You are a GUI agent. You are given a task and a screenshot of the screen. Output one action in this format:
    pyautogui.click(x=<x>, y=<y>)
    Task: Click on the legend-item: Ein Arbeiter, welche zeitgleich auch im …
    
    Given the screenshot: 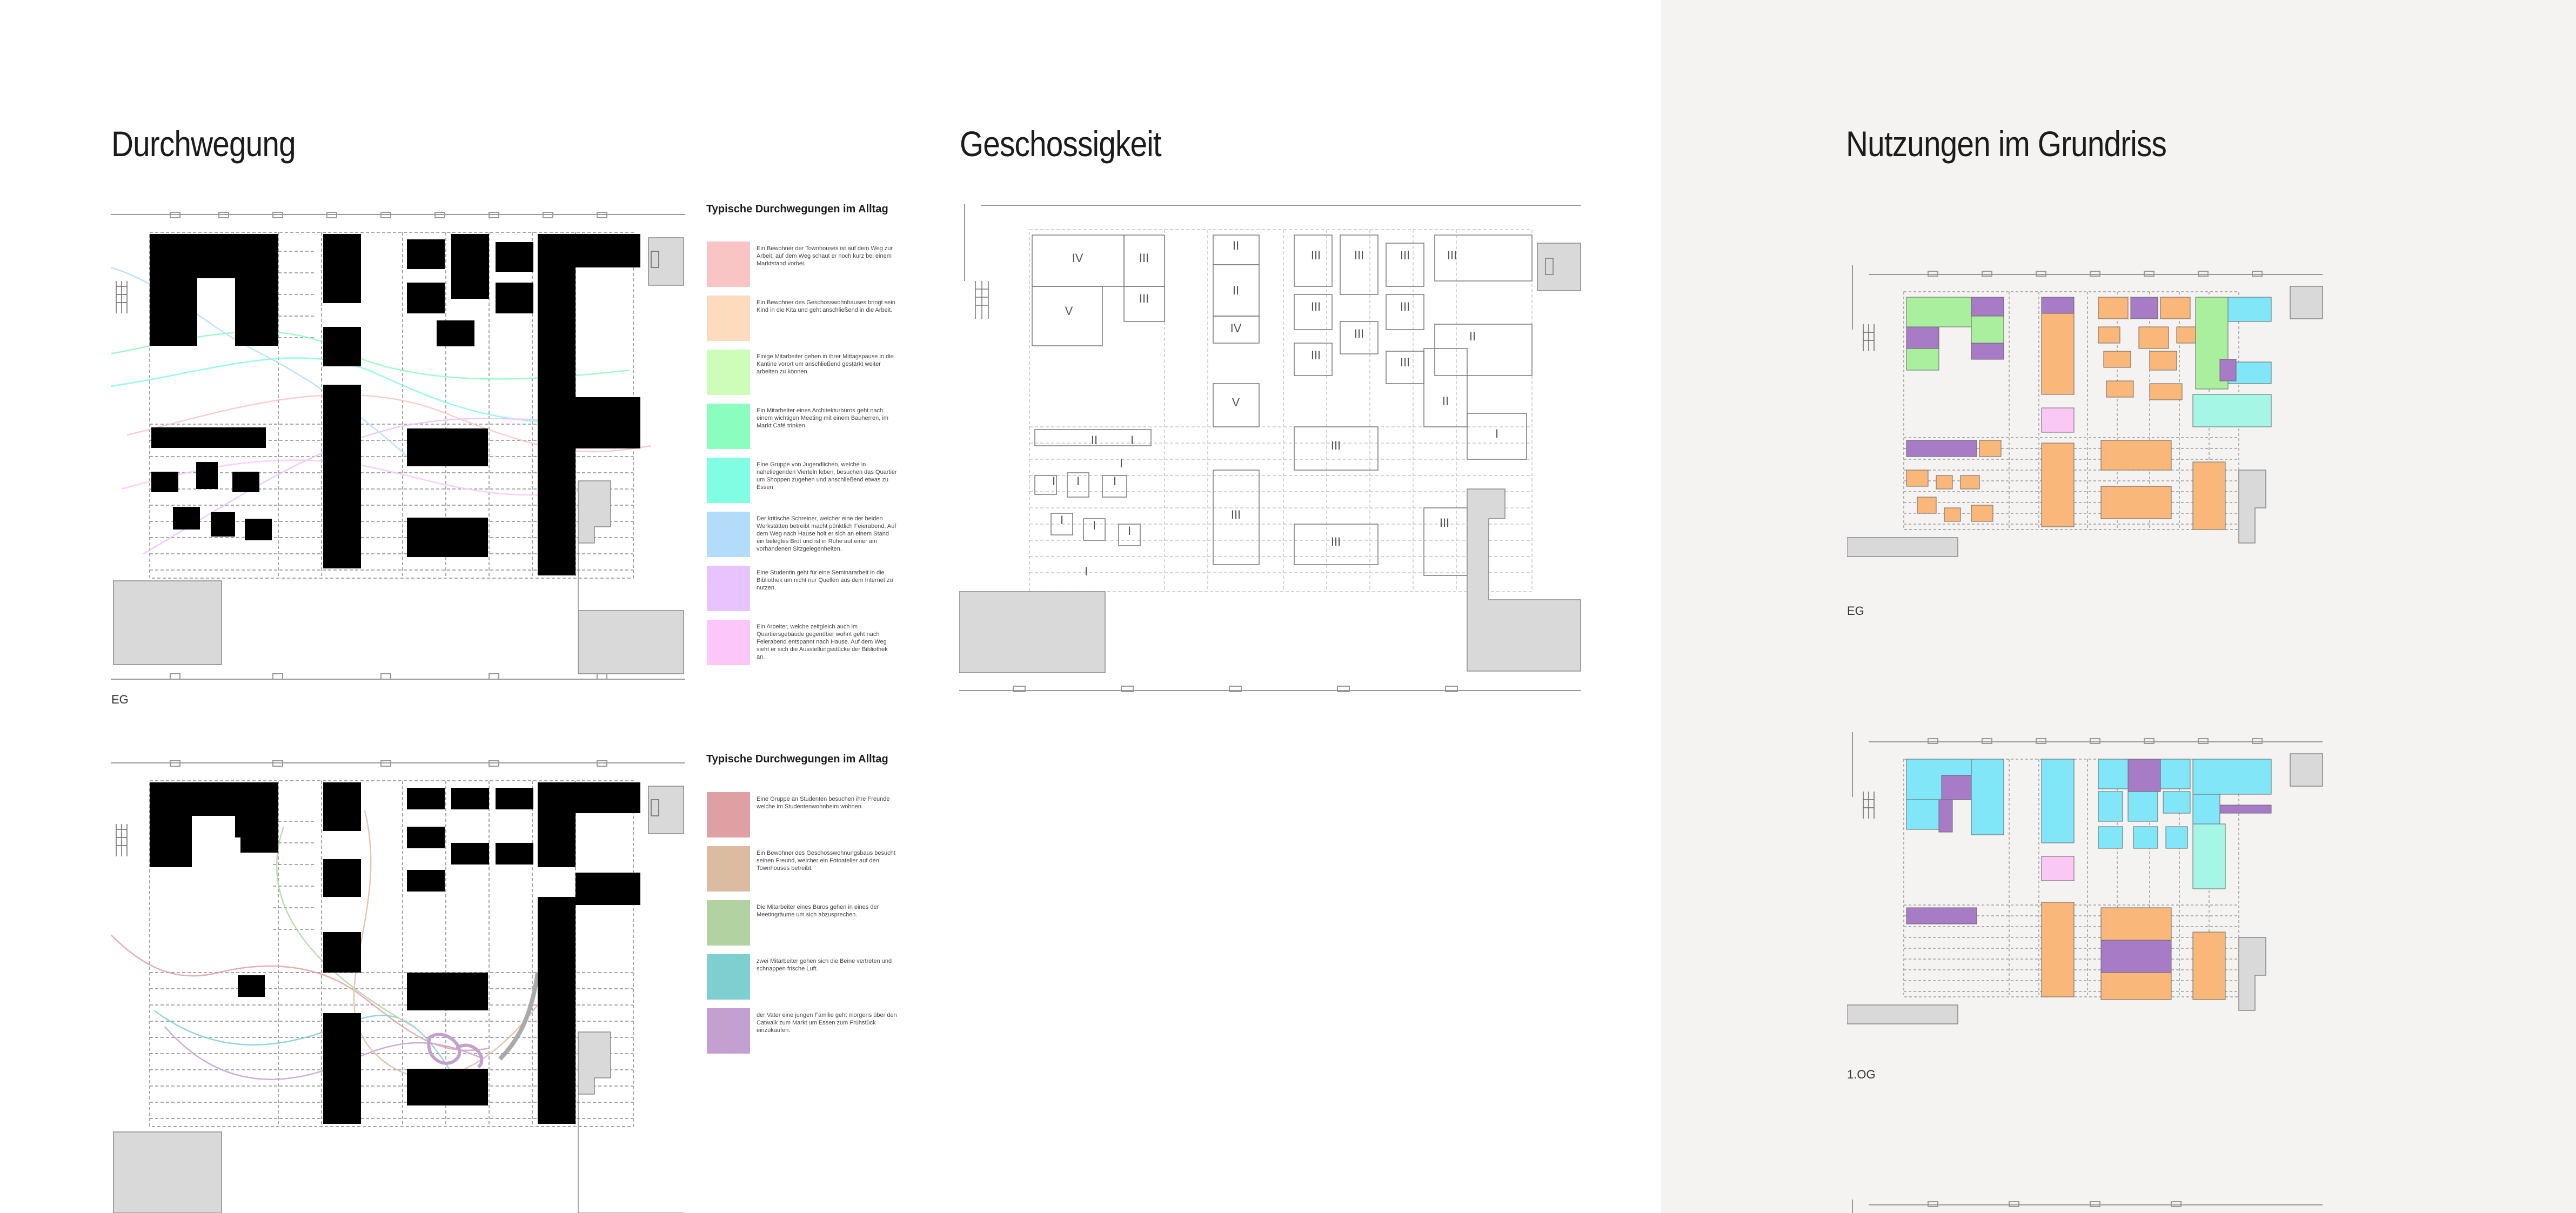 What is the action you would take?
    pyautogui.click(x=804, y=643)
    